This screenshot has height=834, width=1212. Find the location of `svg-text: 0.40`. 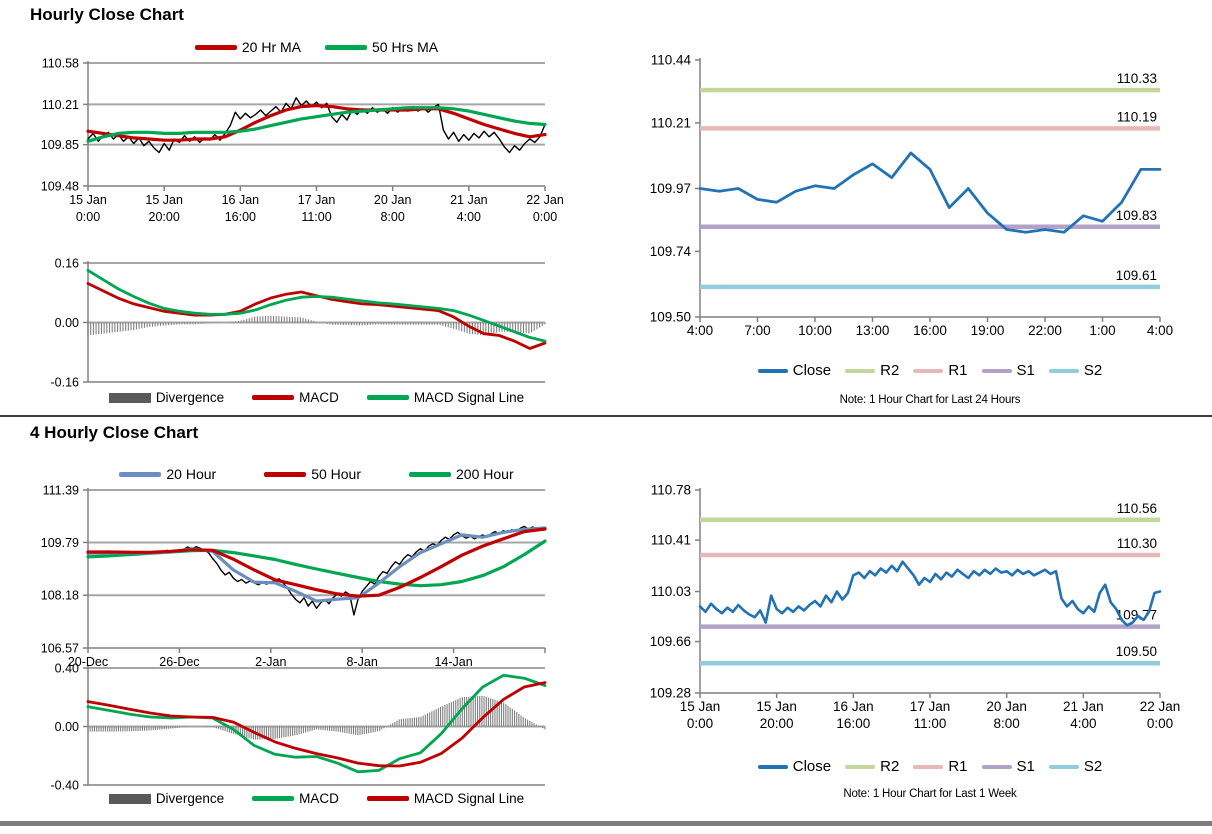

svg-text: 0.40 is located at coordinates (67, 669).